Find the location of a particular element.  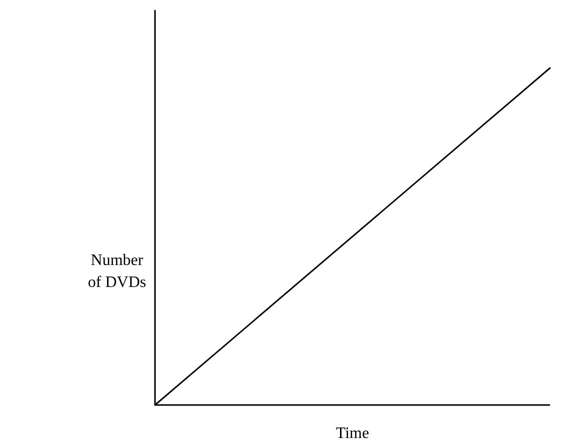

y-axis-title: Number of DVDs is located at coordinates (117, 271).